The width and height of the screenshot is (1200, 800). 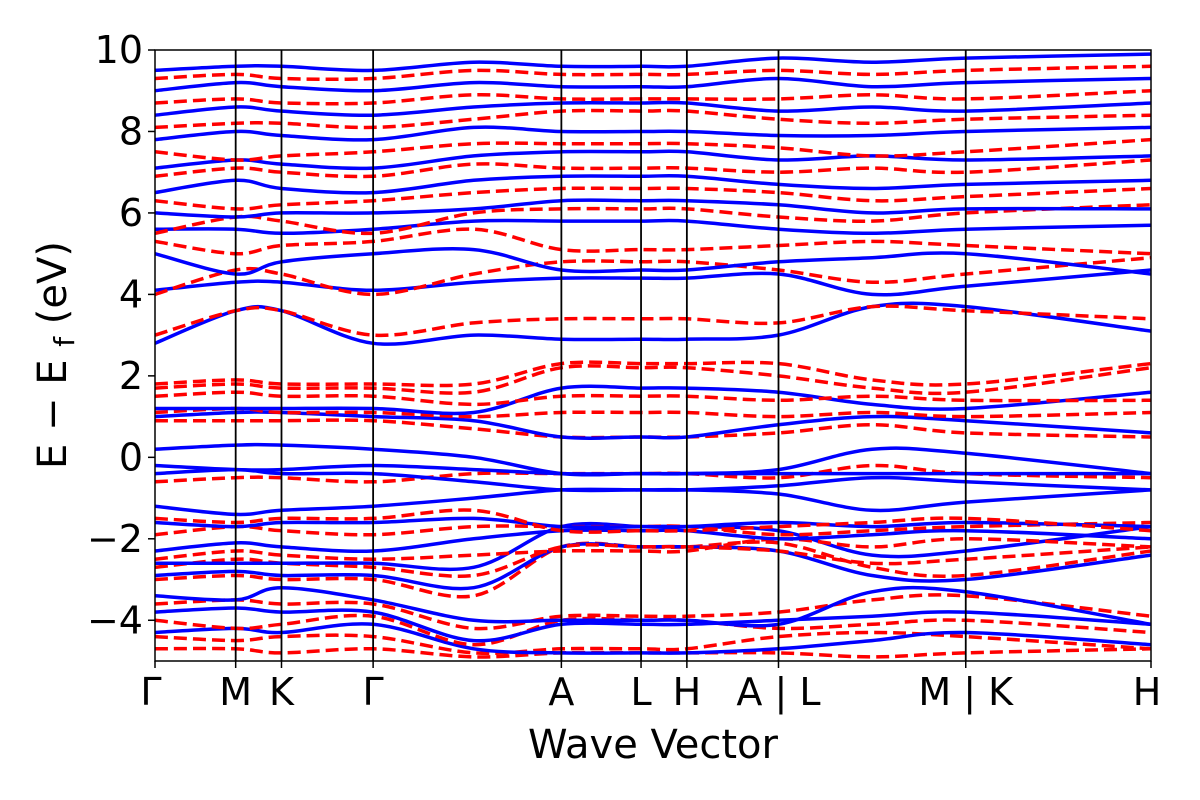 I want to click on y-axis-title-subscript: f, so click(x=64, y=341).